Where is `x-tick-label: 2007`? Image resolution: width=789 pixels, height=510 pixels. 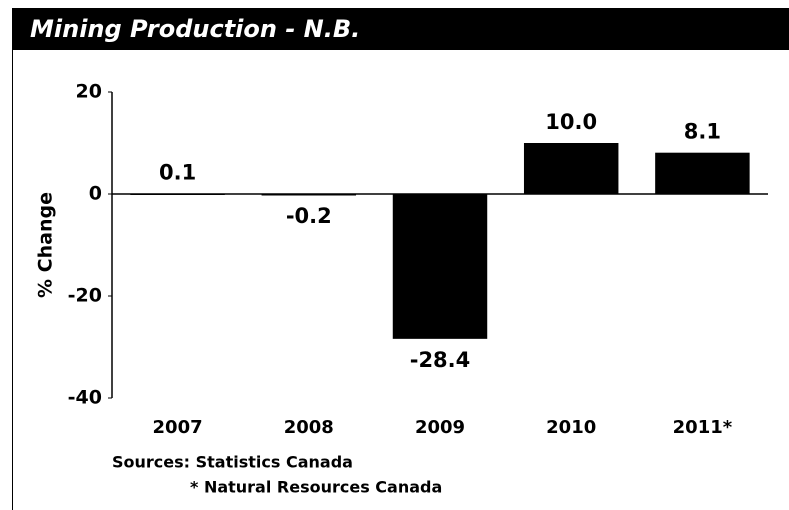 x-tick-label: 2007 is located at coordinates (178, 427).